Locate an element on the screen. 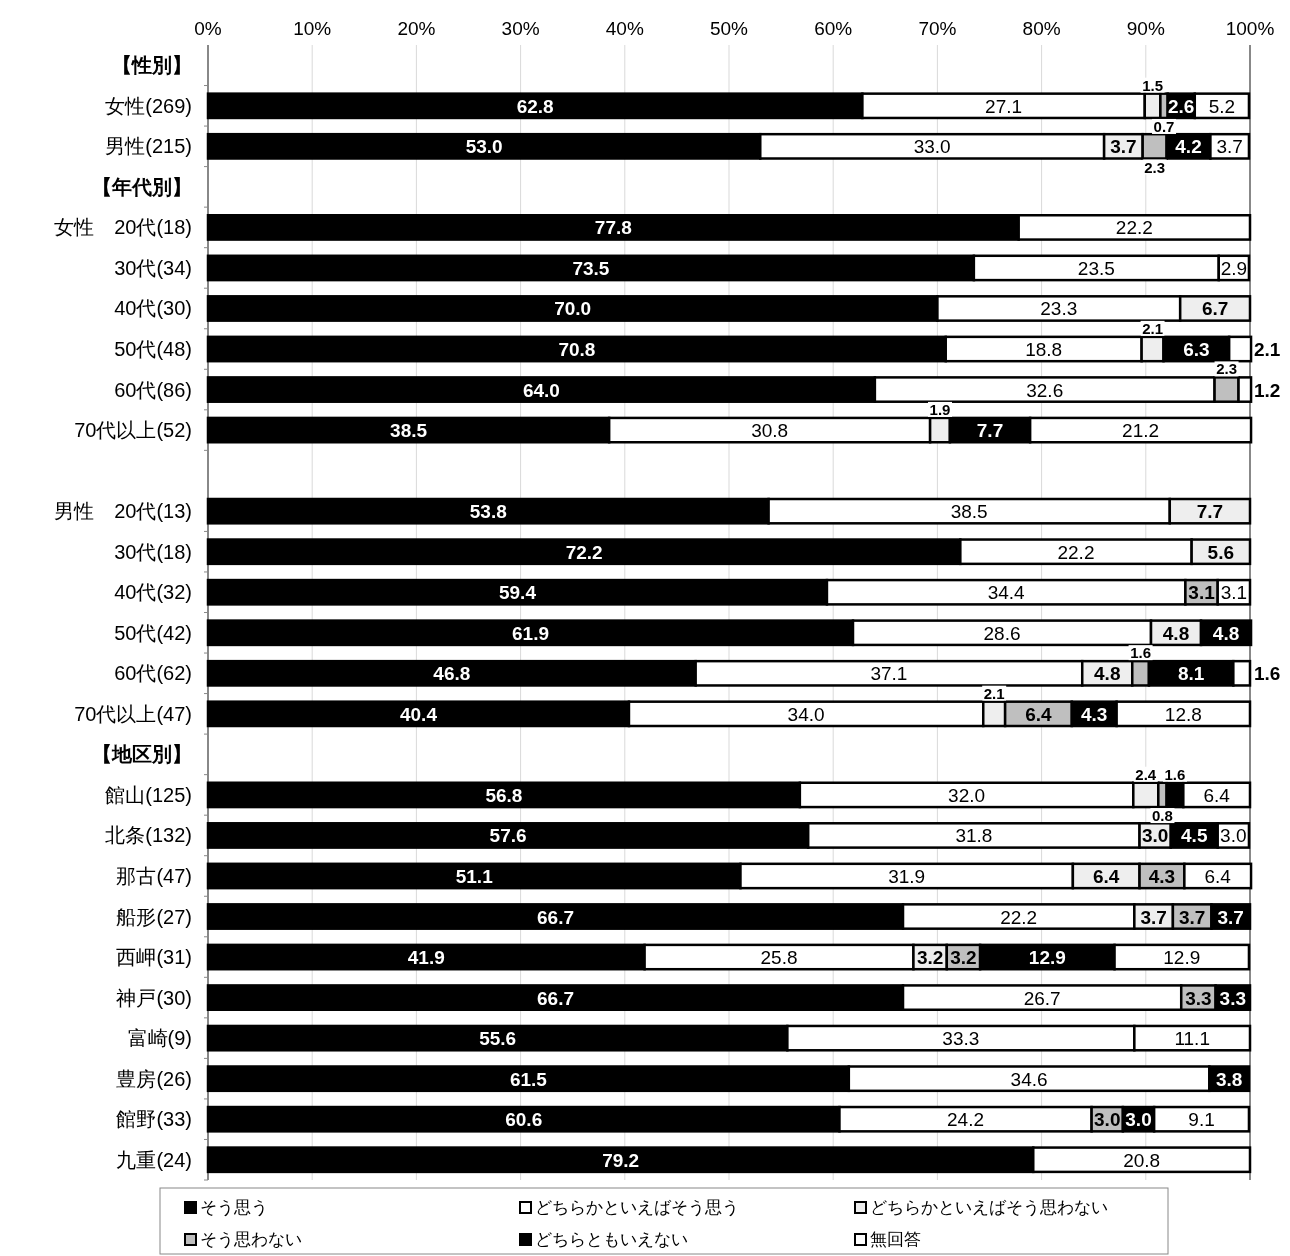 This screenshot has height=1256, width=1290. data-label: 46.8 is located at coordinates (452, 674).